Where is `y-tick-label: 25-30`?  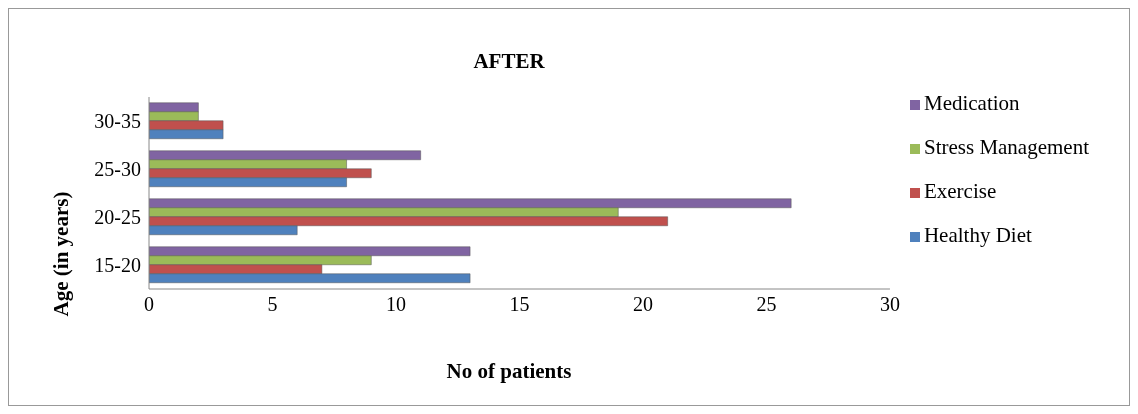 y-tick-label: 25-30 is located at coordinates (117, 169).